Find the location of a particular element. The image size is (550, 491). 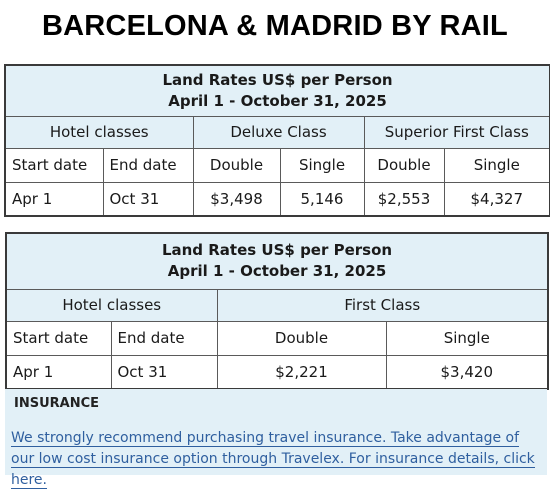

first-double-header: Double is located at coordinates (301, 338).